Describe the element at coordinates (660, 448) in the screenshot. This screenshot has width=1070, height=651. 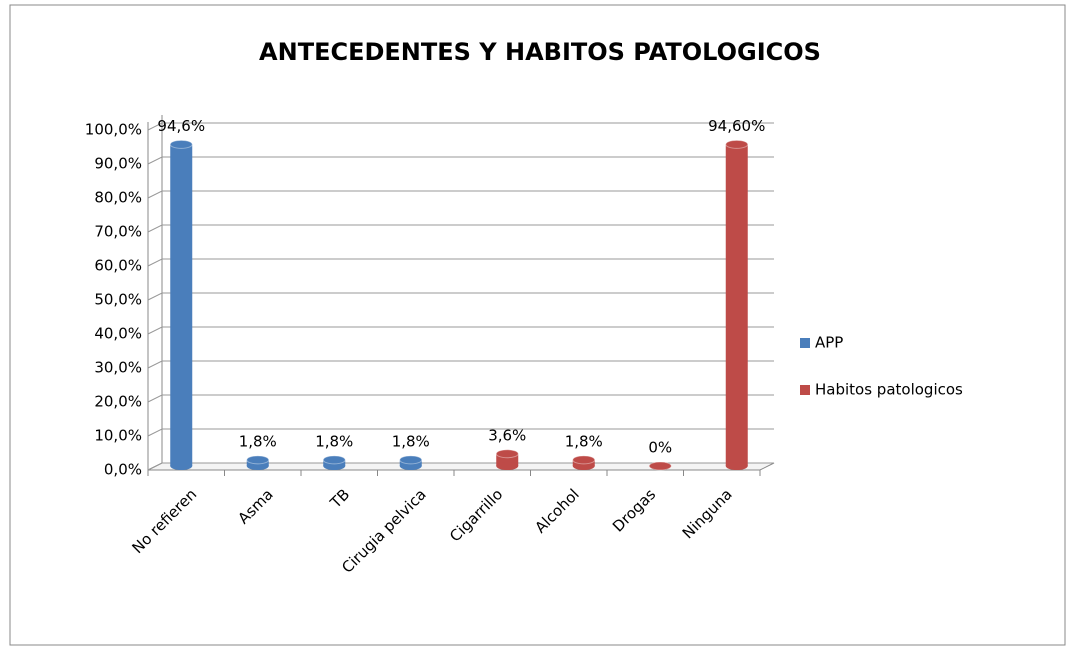
I see `value-label: 0%` at that location.